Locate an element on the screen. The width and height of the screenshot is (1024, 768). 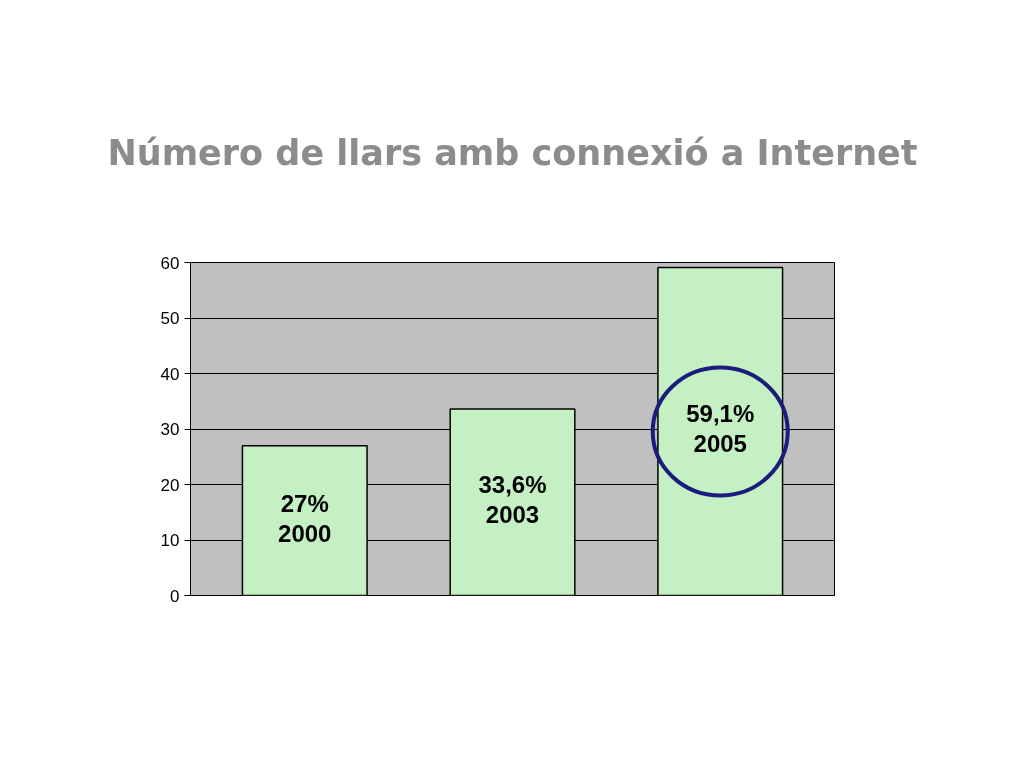
data-label: 33,6% is located at coordinates (512, 485).